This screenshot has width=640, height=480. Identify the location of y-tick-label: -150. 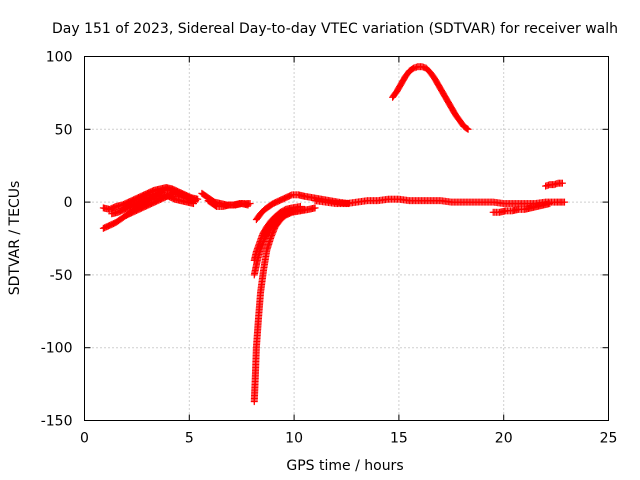
(57, 422).